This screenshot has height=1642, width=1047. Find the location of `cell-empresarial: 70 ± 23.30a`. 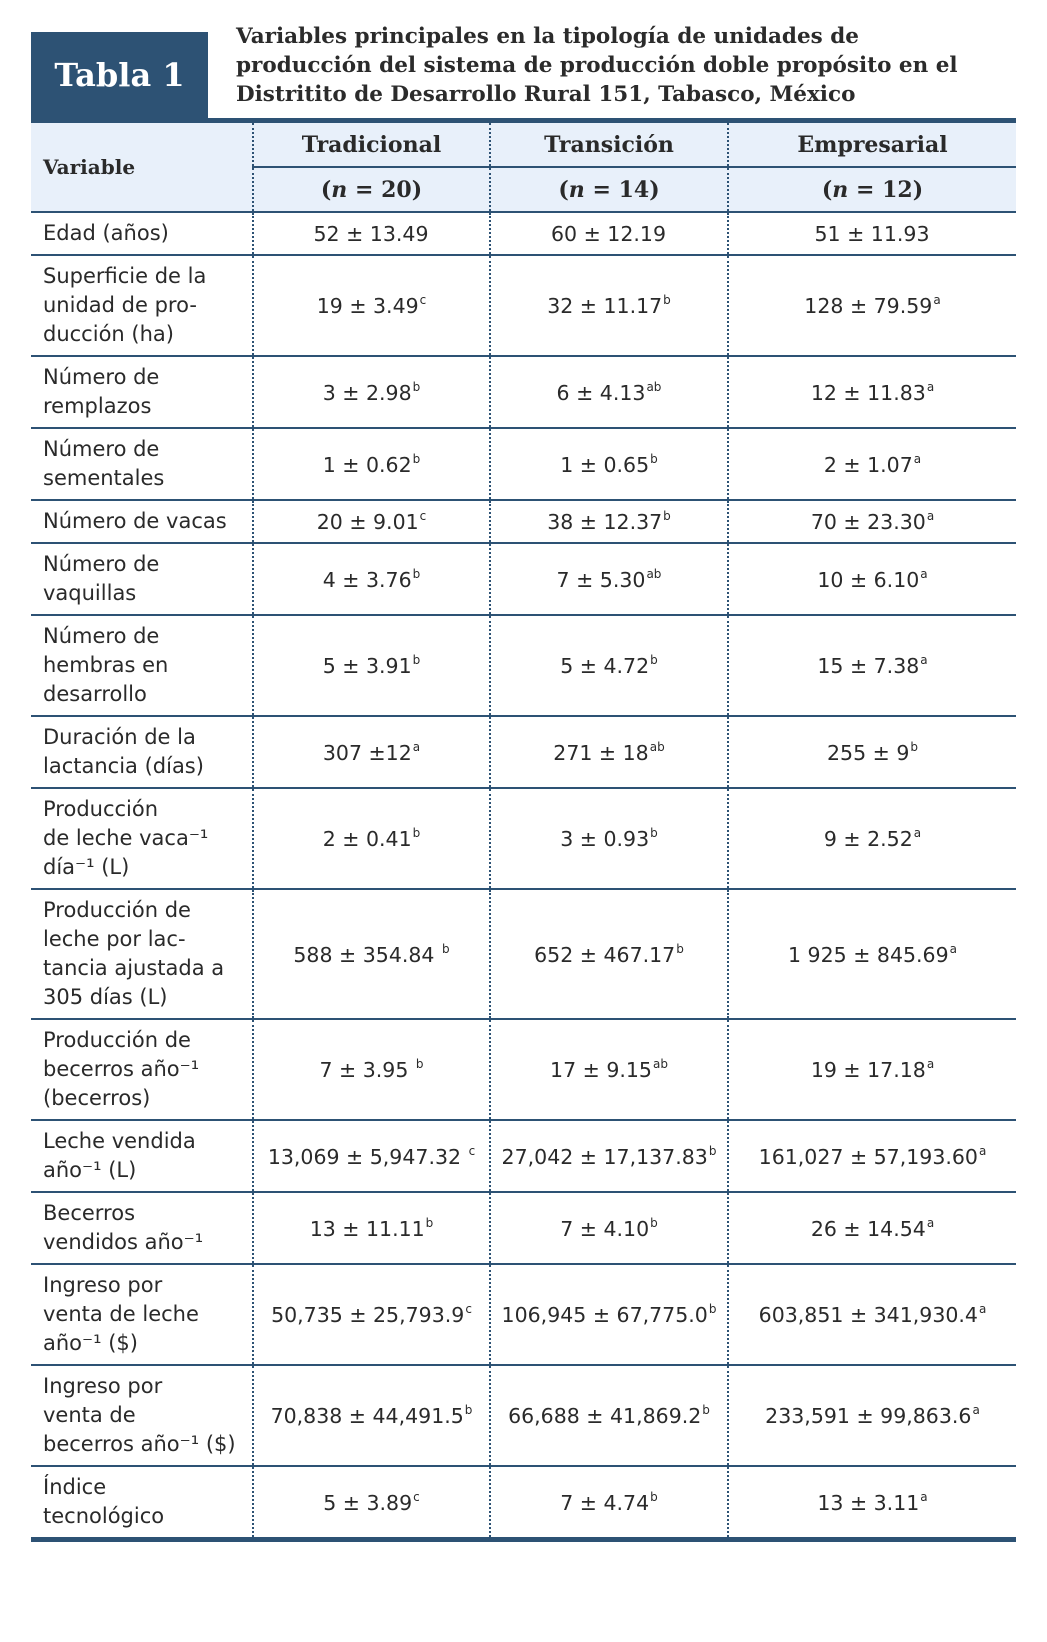

cell-empresarial: 70 ± 23.30a is located at coordinates (871, 522).